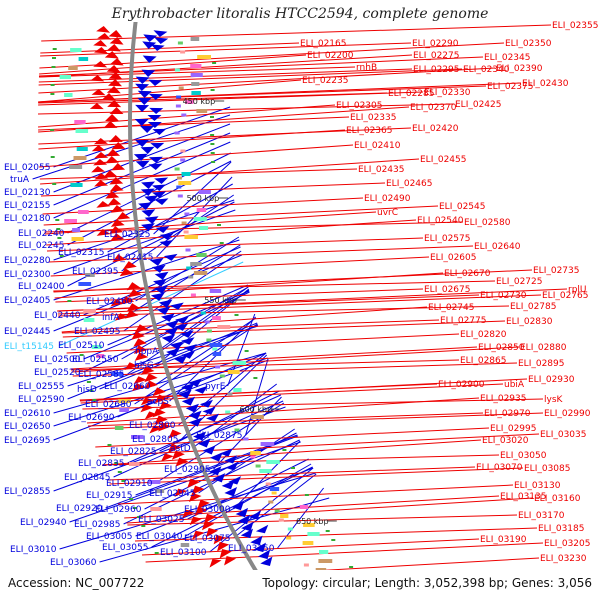 The width and height of the screenshot is (600, 600). I want to click on gene-label: ELI_02880, so click(543, 348).